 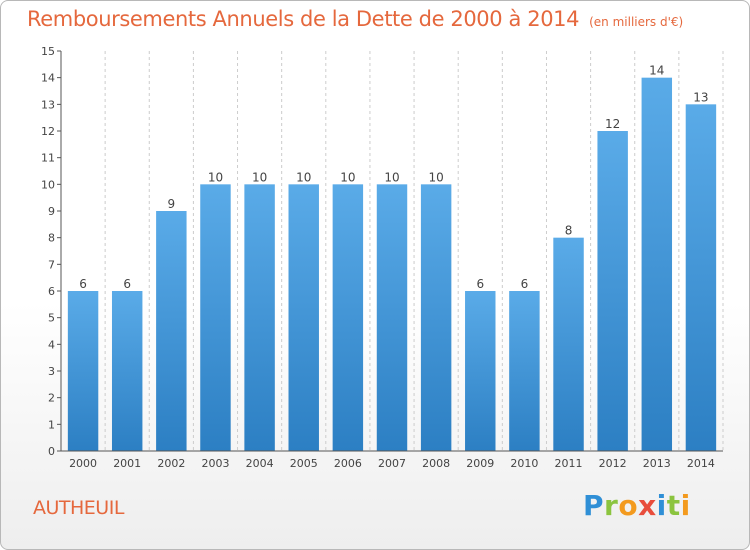 What do you see at coordinates (51, 318) in the screenshot?
I see `y-tick-label: 5` at bounding box center [51, 318].